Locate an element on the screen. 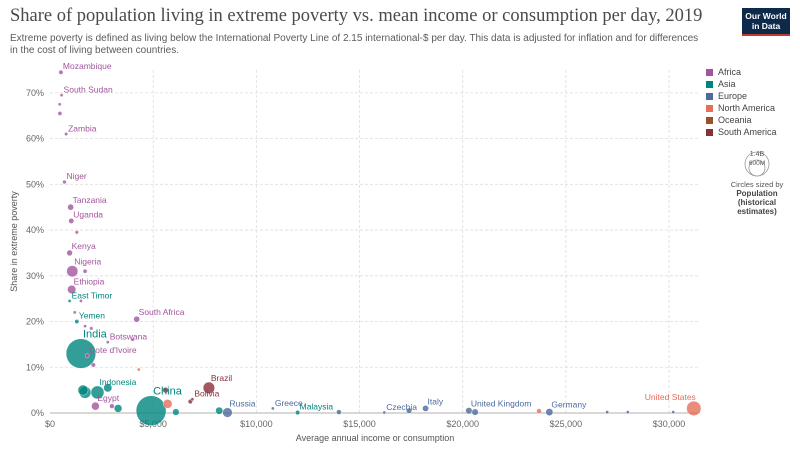  point-label: Tanzania is located at coordinates (90, 200).